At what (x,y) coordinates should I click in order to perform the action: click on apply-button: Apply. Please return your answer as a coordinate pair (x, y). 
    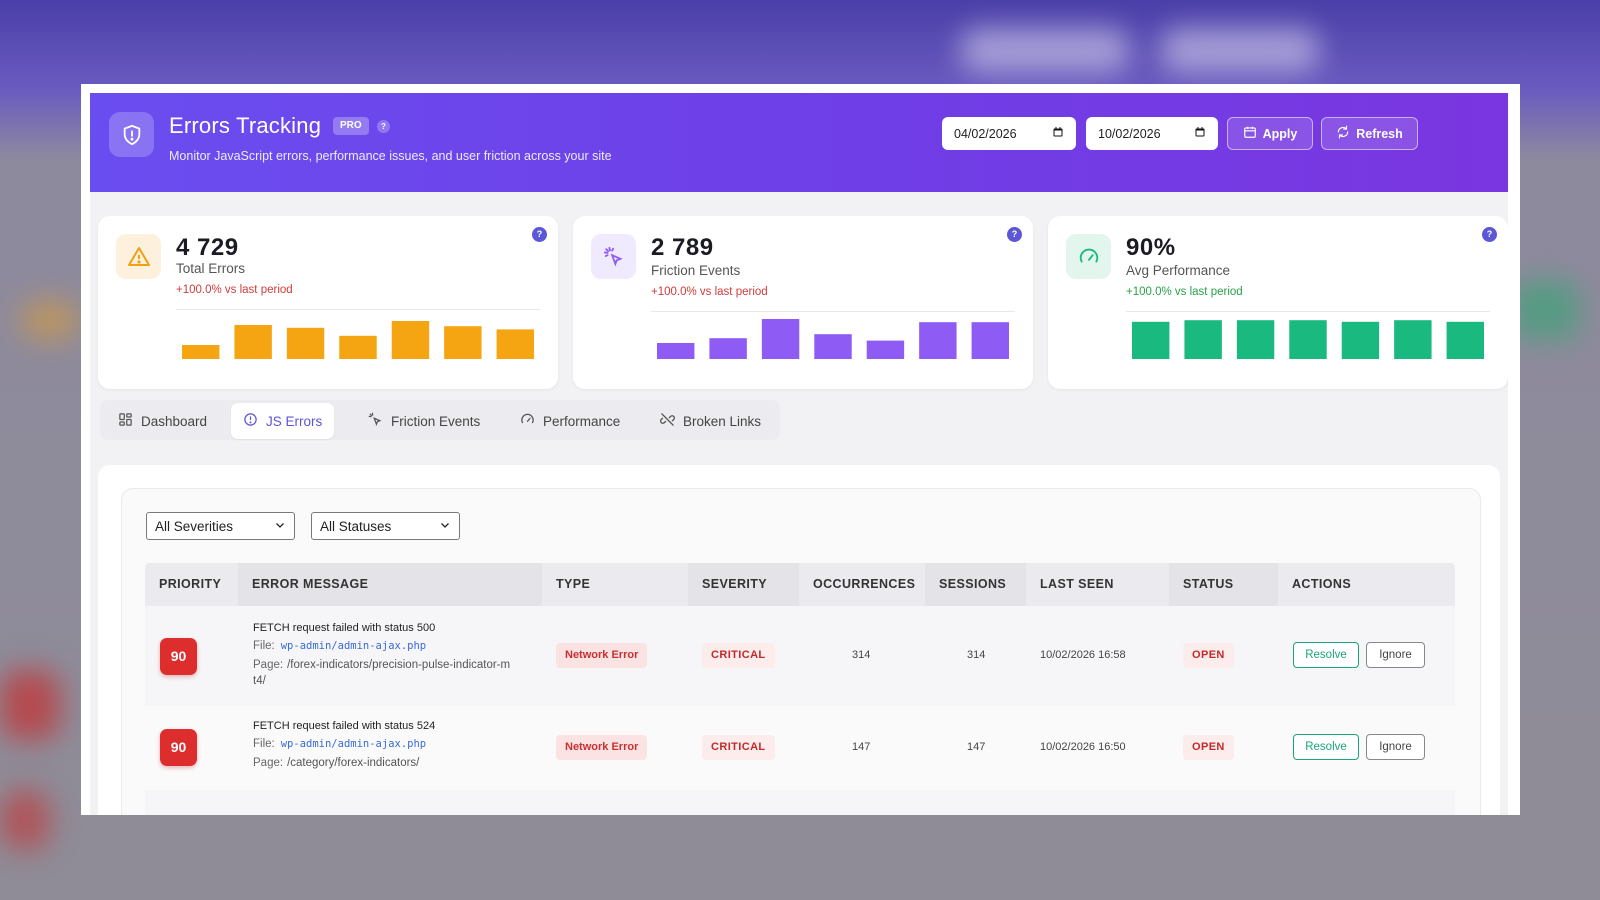
    Looking at the image, I should click on (1270, 133).